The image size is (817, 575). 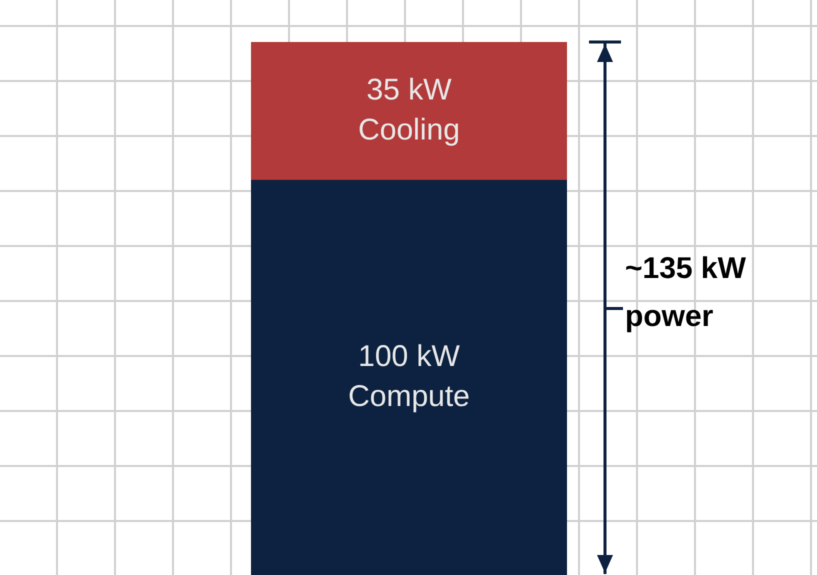 What do you see at coordinates (409, 396) in the screenshot?
I see `series-label: Compute` at bounding box center [409, 396].